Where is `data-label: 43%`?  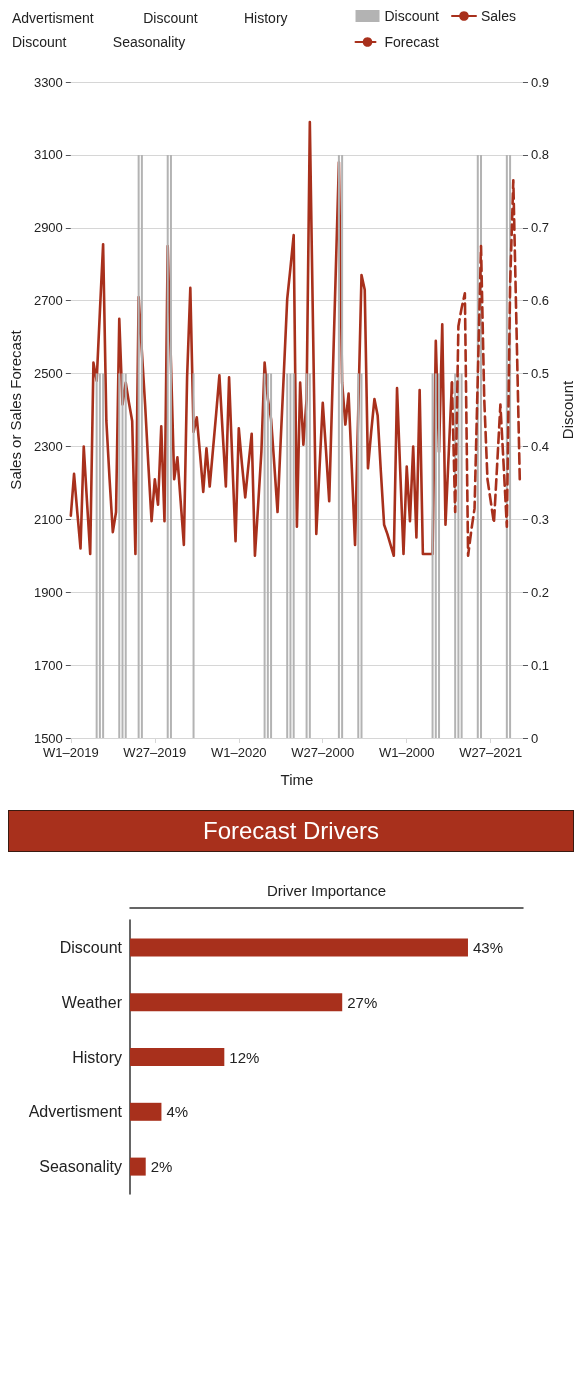 data-label: 43% is located at coordinates (488, 947).